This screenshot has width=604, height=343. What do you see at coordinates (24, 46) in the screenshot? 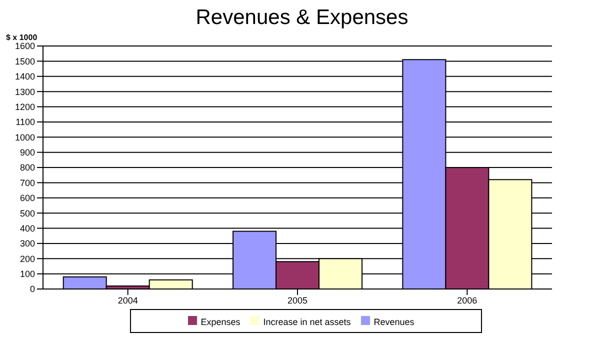
I see `y-tick-label: 1600` at bounding box center [24, 46].